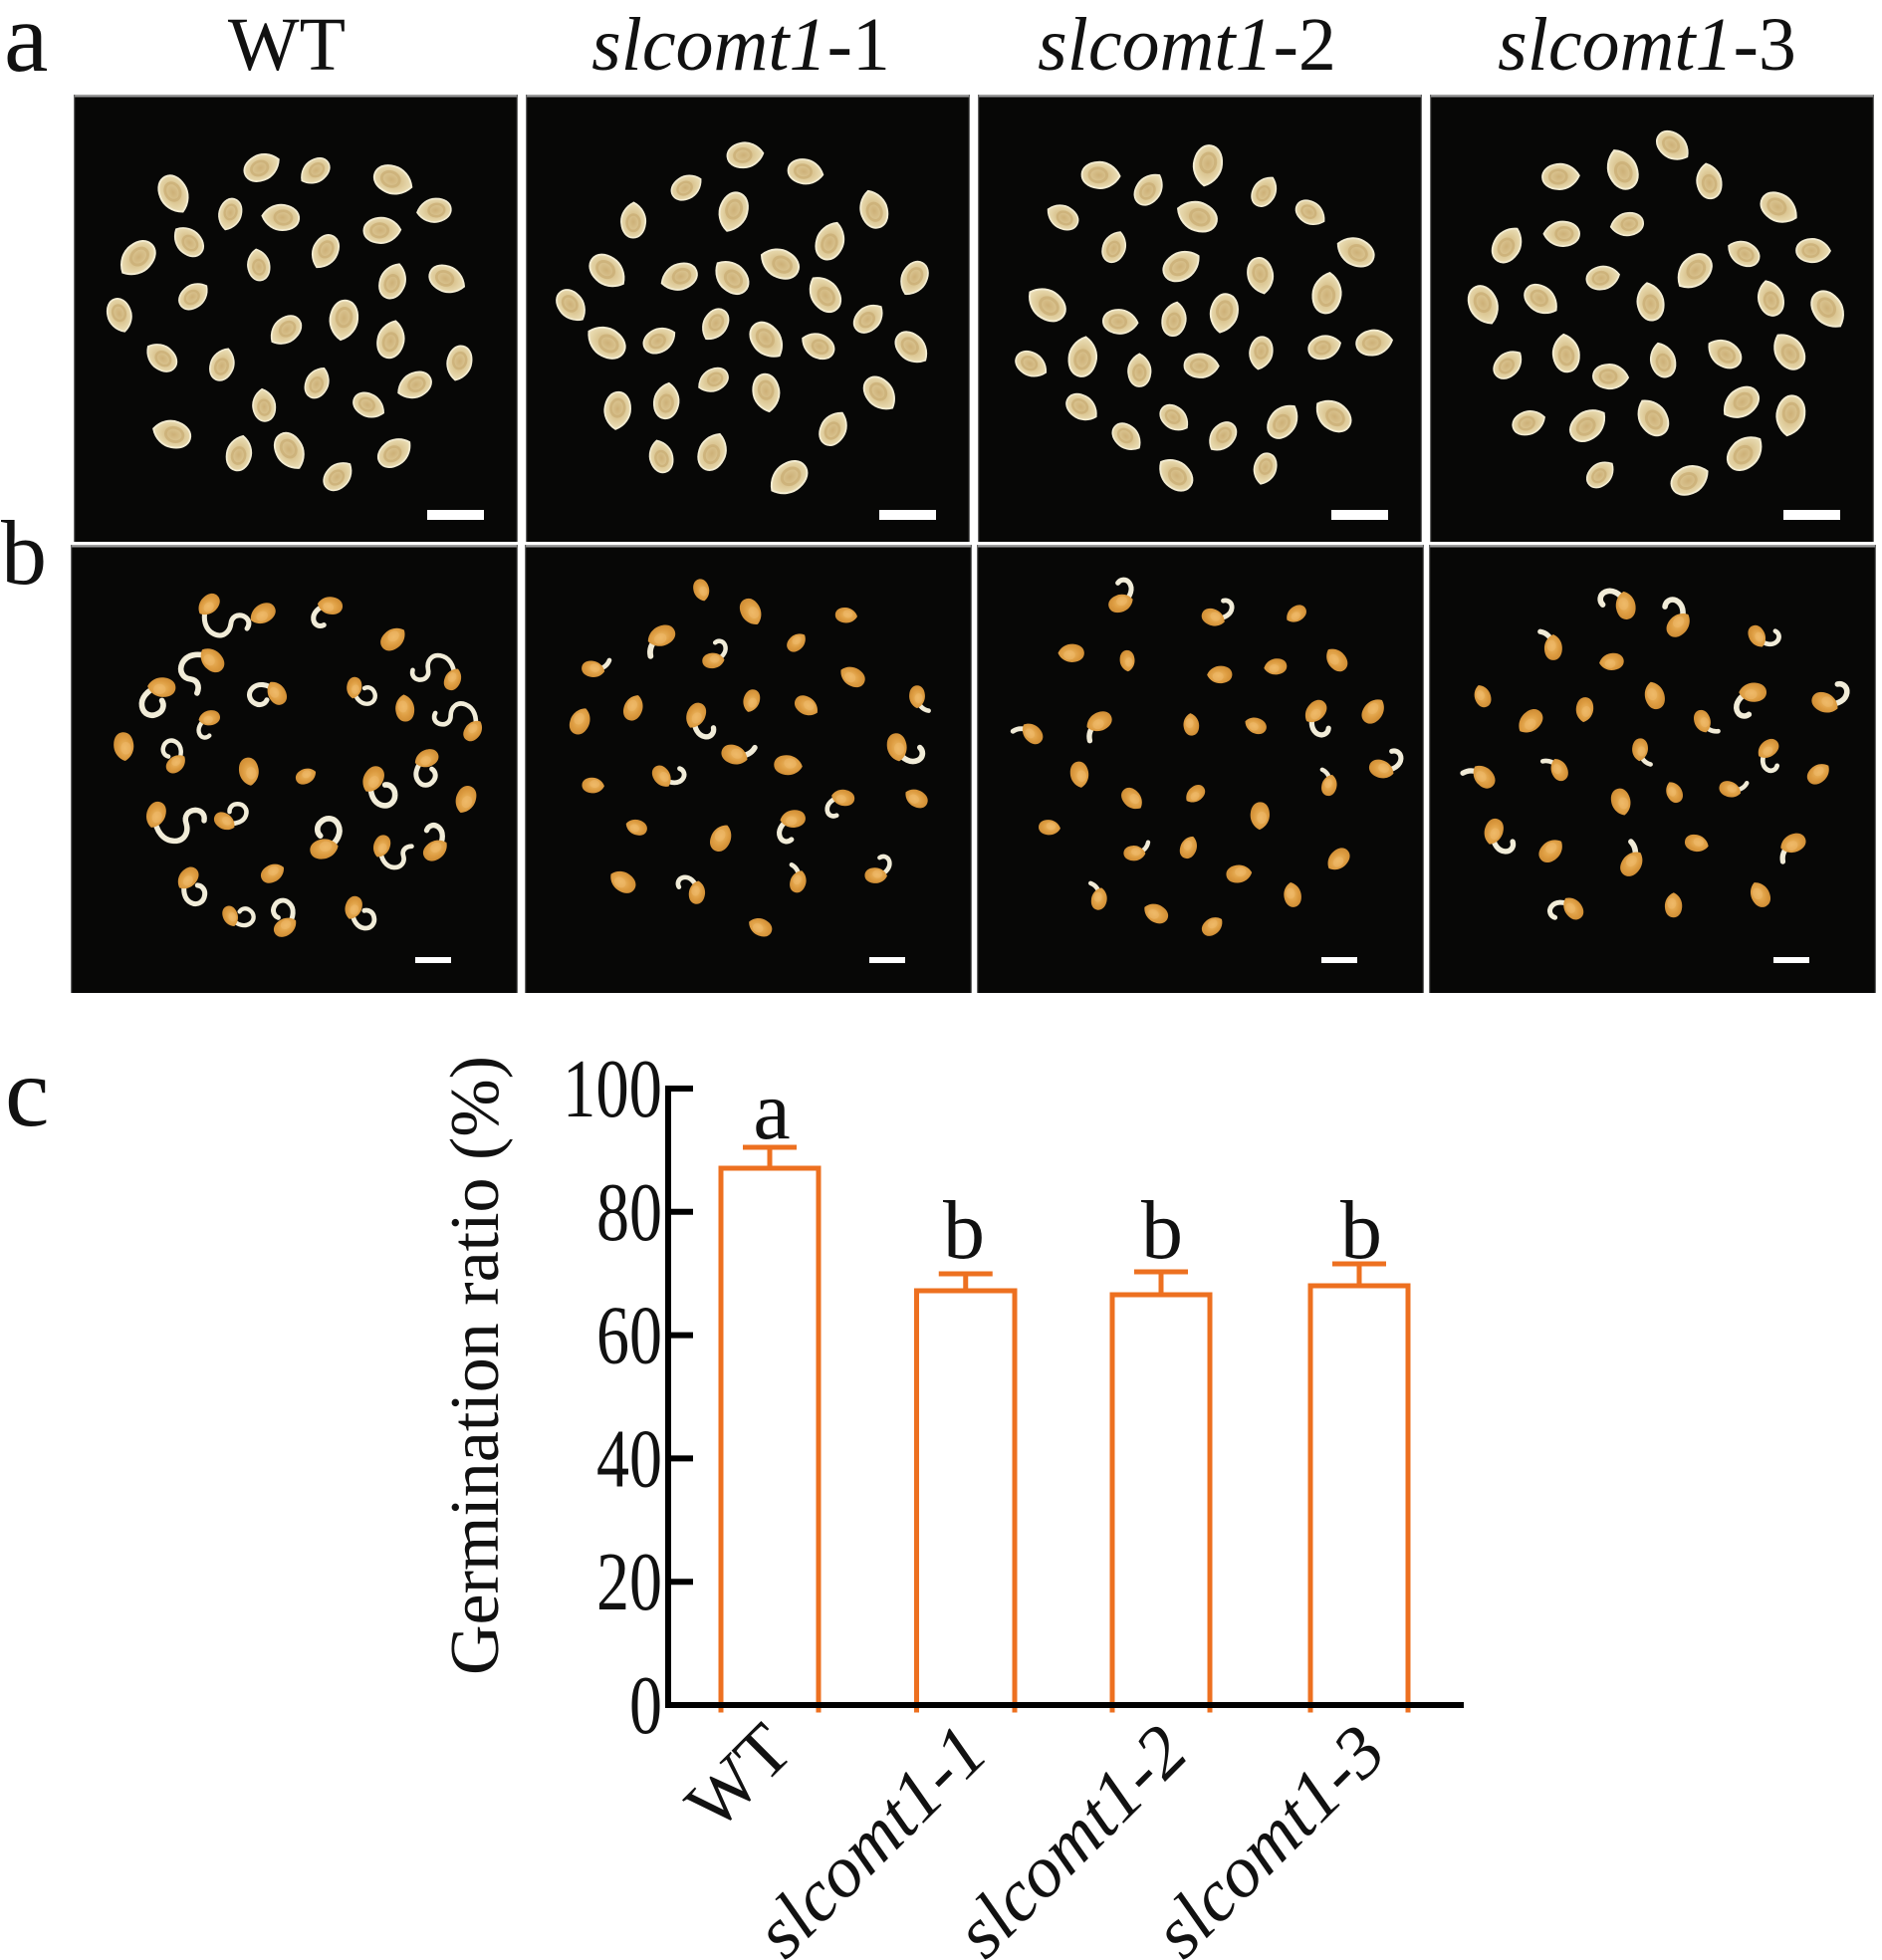  Describe the element at coordinates (645, 1706) in the screenshot. I see `svg-text: 0` at that location.